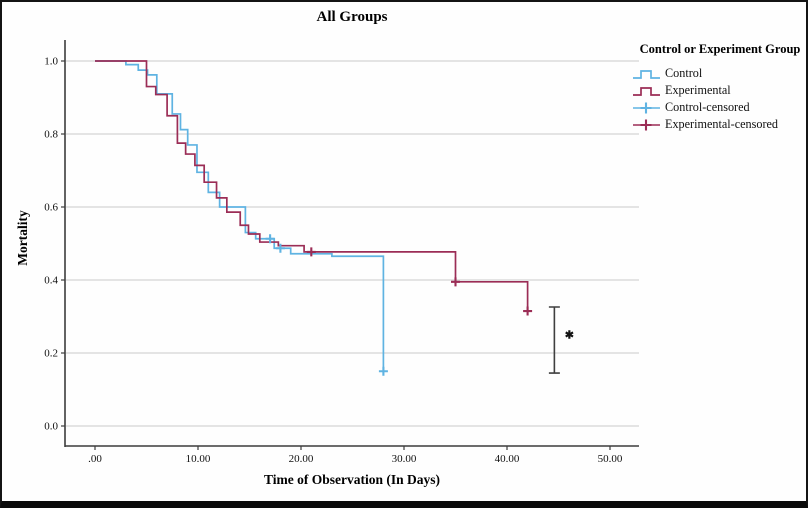 The height and width of the screenshot is (508, 808). What do you see at coordinates (554, 340) in the screenshot?
I see `significance-bar` at bounding box center [554, 340].